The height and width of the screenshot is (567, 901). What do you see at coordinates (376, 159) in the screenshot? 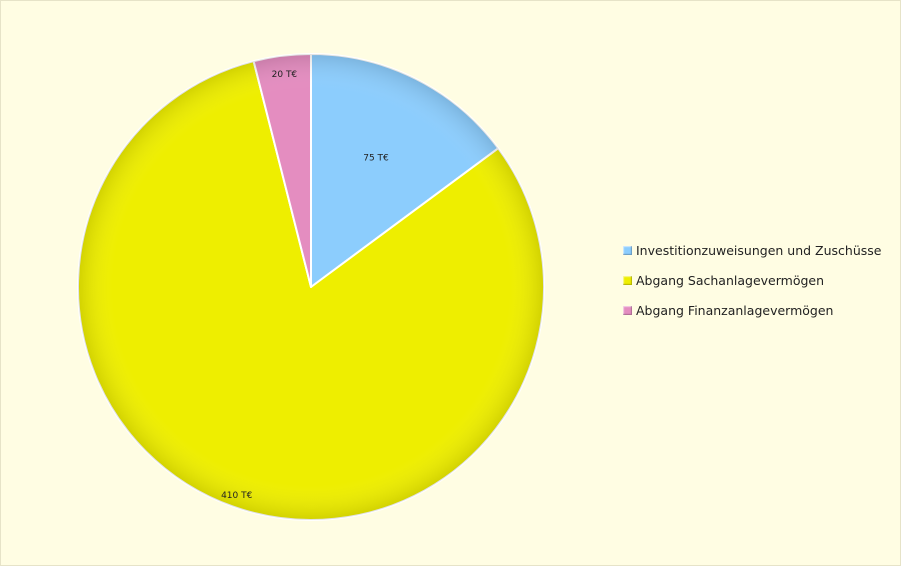
I see `data-label-investitionzuweisungen: 75 T€` at bounding box center [376, 159].